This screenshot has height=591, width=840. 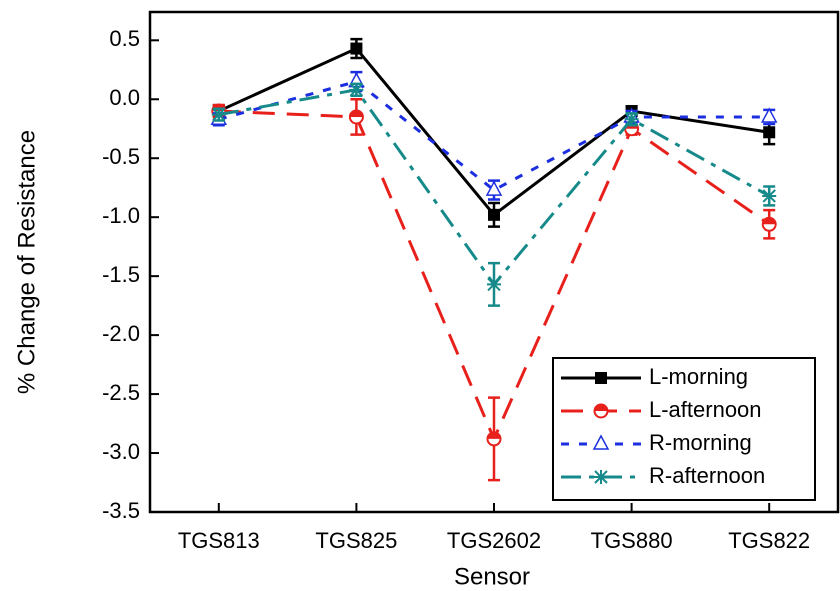 I want to click on y-tick-label: -2.5, so click(x=121, y=392).